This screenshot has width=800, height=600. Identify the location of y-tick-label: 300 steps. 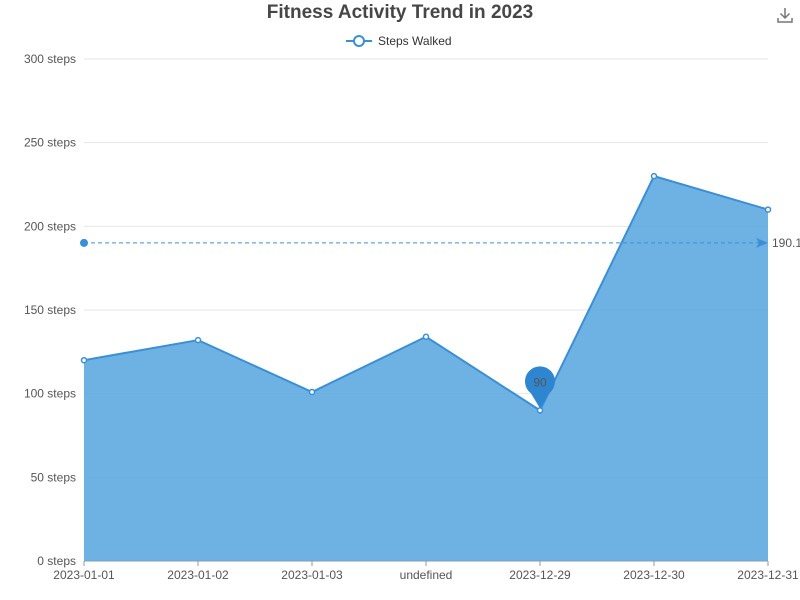
(50, 59).